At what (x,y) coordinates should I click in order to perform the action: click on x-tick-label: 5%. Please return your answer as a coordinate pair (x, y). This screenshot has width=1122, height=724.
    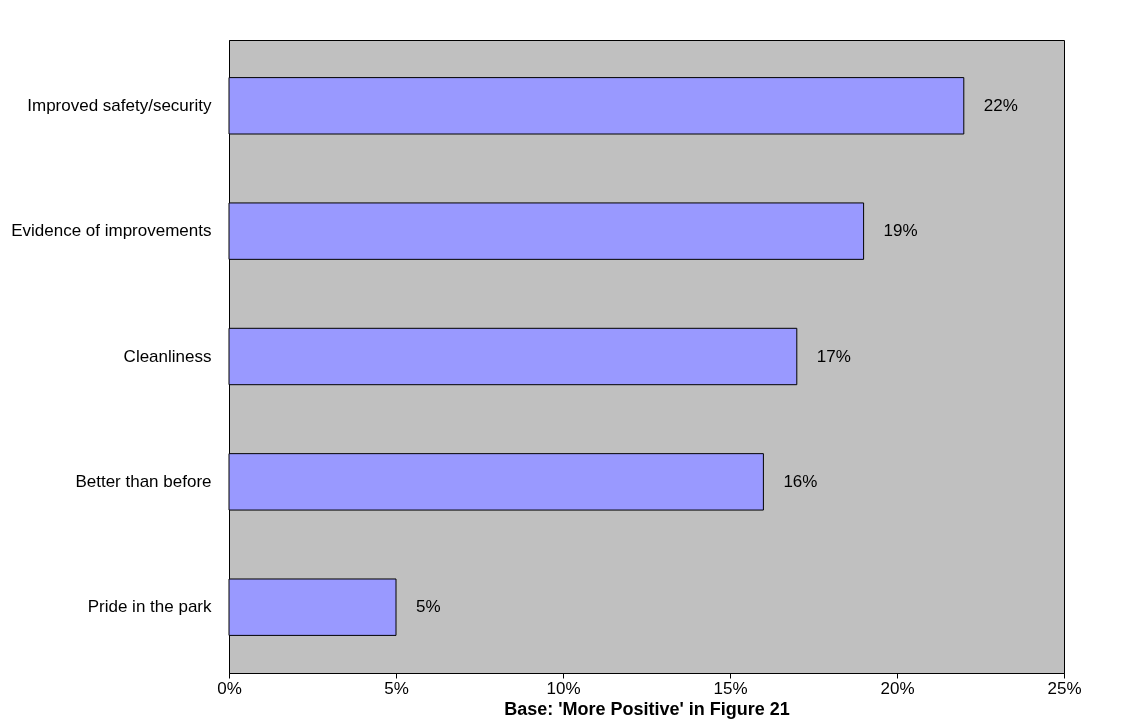
    Looking at the image, I should click on (396, 688).